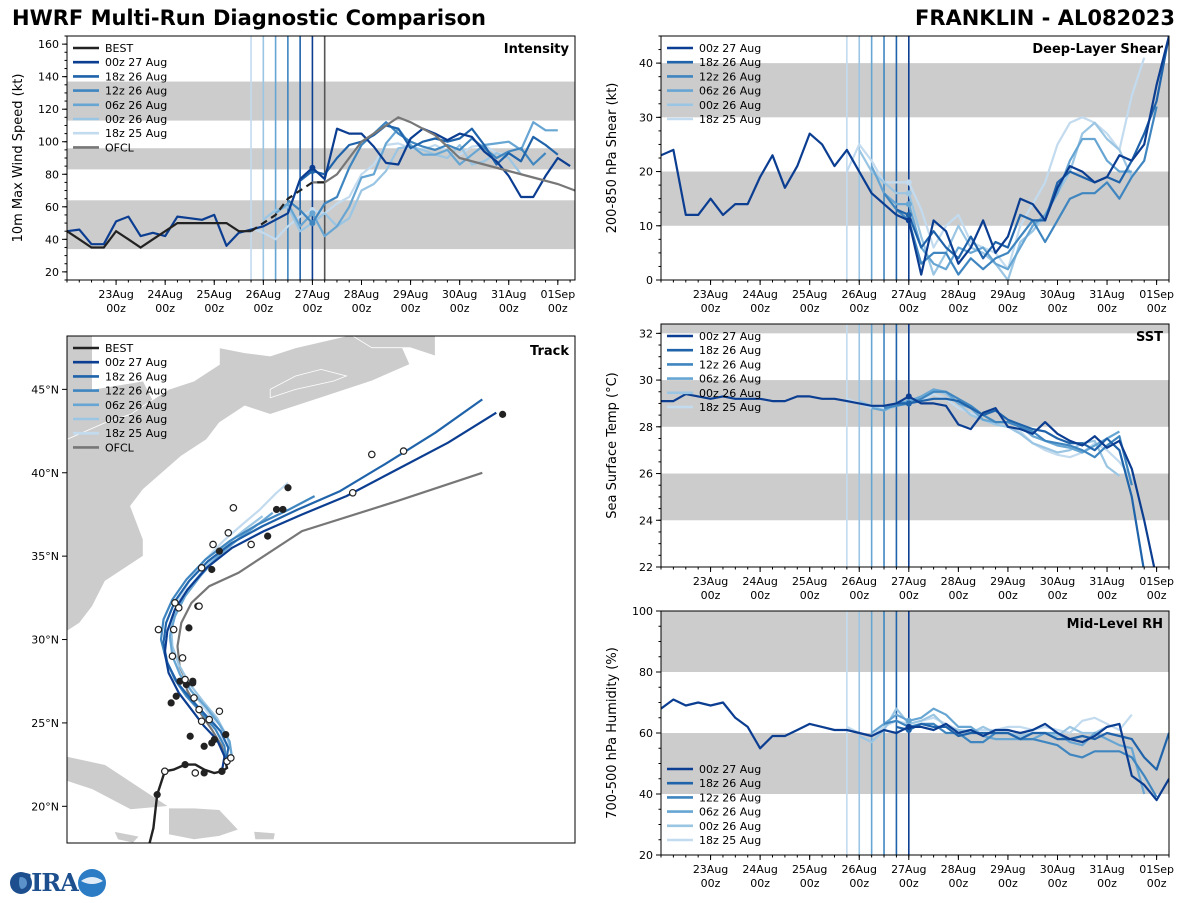 This screenshot has width=1200, height=903. What do you see at coordinates (810, 595) in the screenshot?
I see `sst-xtick-sublabel-2: 00z` at bounding box center [810, 595].